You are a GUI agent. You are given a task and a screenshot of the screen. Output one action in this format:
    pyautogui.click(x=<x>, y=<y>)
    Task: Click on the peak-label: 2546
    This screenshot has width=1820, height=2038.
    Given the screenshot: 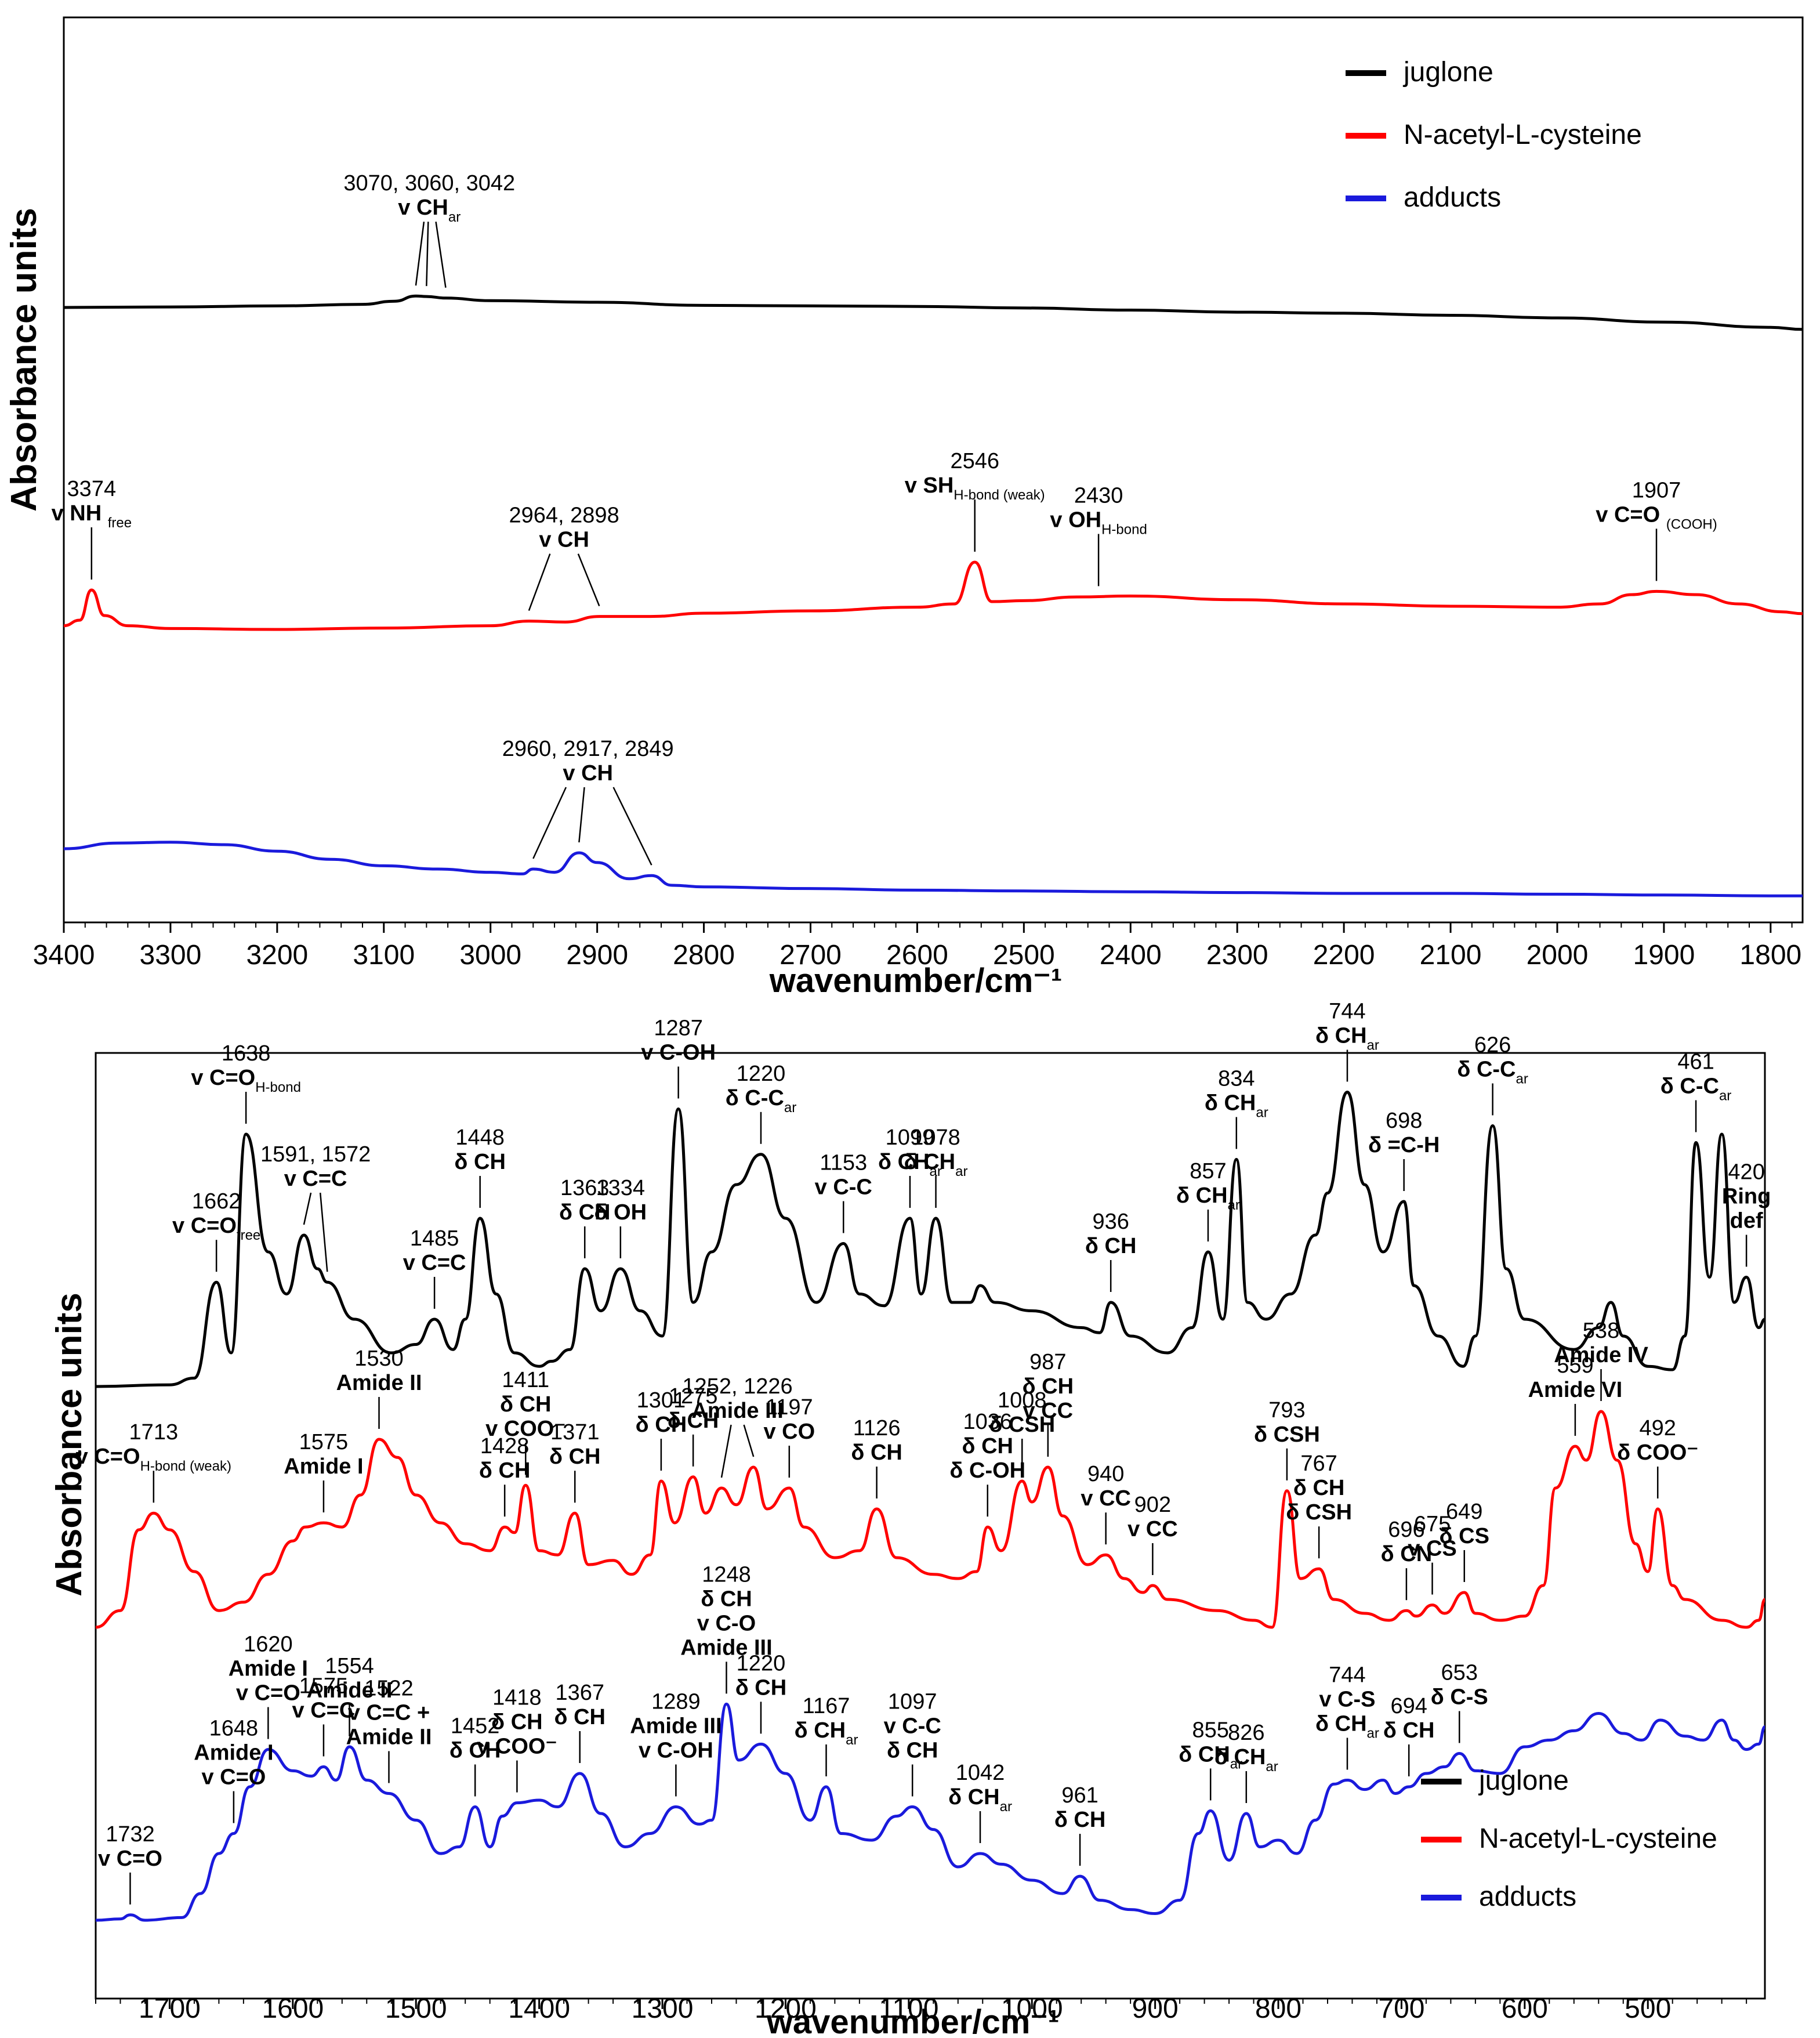 What is the action you would take?
    pyautogui.click(x=974, y=461)
    